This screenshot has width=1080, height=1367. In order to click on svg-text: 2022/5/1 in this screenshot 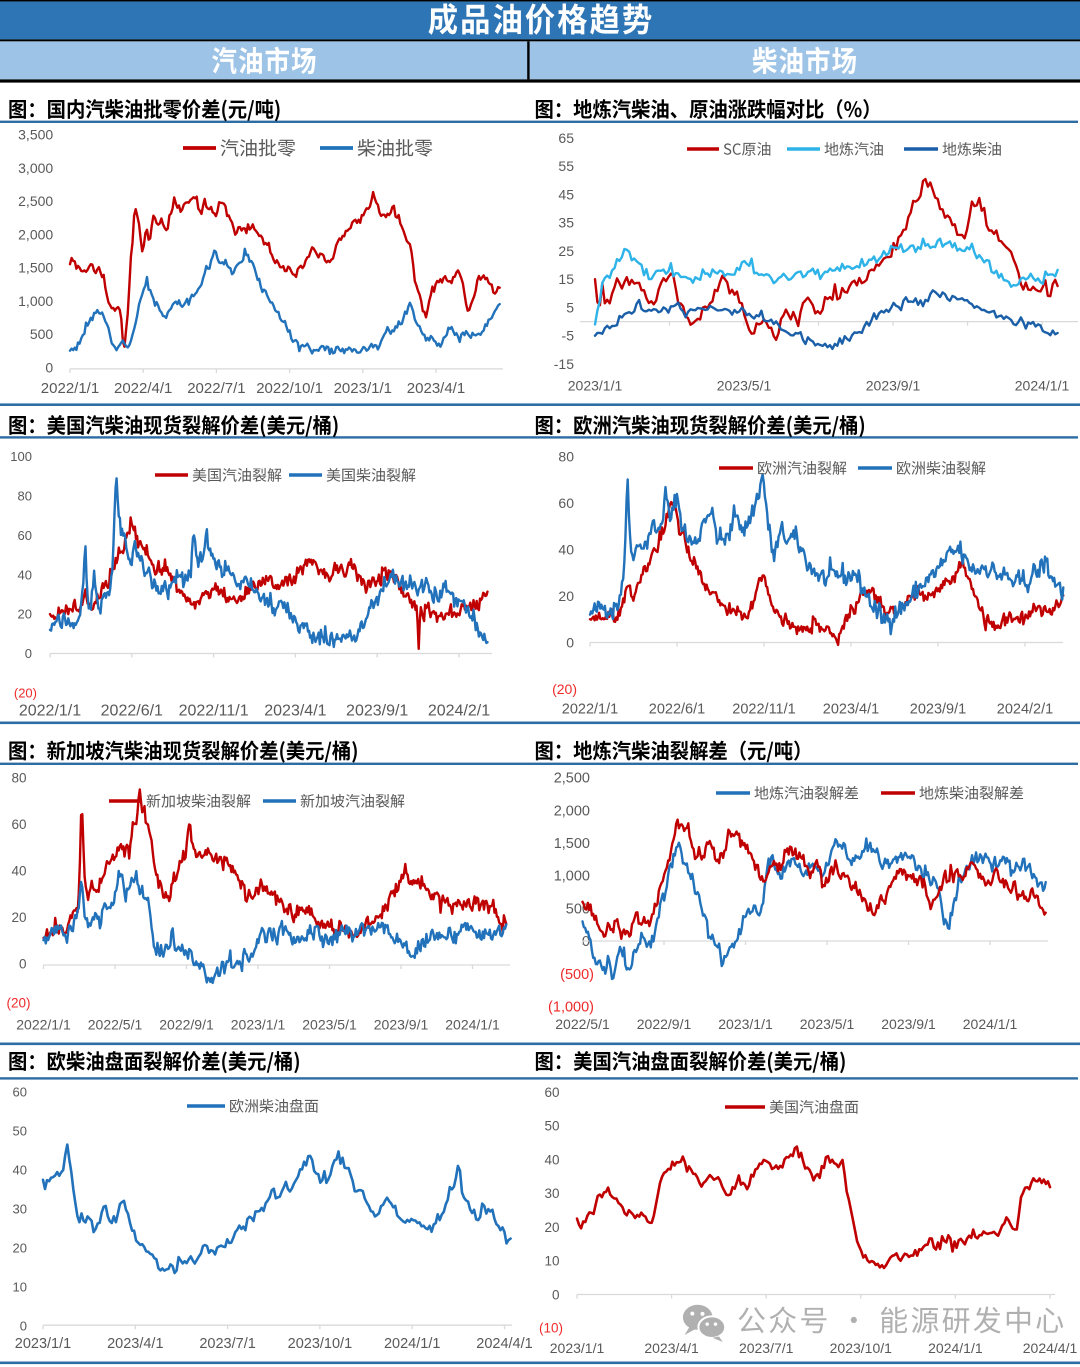, I will do `click(115, 1025)`.